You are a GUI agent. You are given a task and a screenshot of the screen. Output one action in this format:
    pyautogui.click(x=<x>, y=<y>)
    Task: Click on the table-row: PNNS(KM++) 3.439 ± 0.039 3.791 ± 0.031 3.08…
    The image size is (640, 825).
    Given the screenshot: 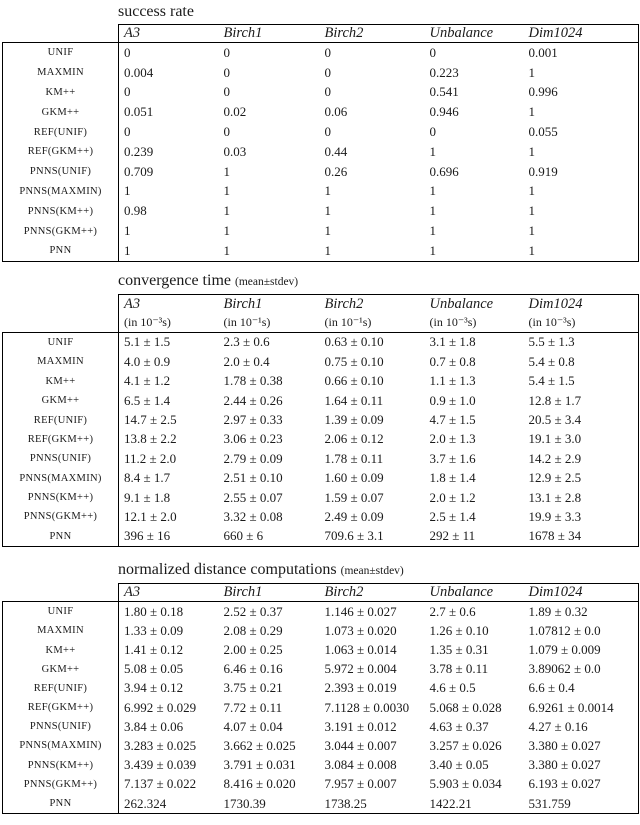 What is the action you would take?
    pyautogui.click(x=320, y=765)
    